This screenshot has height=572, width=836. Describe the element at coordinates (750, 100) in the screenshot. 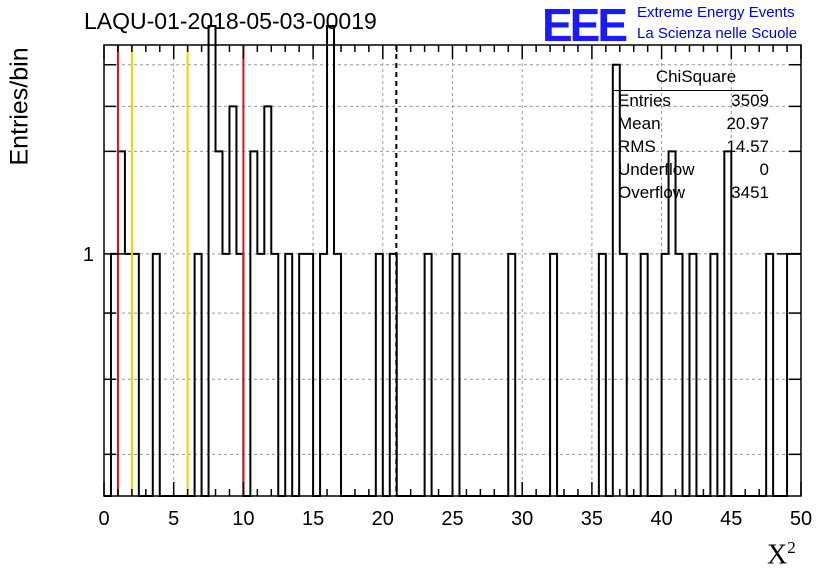

I see `stats-value: 3509` at that location.